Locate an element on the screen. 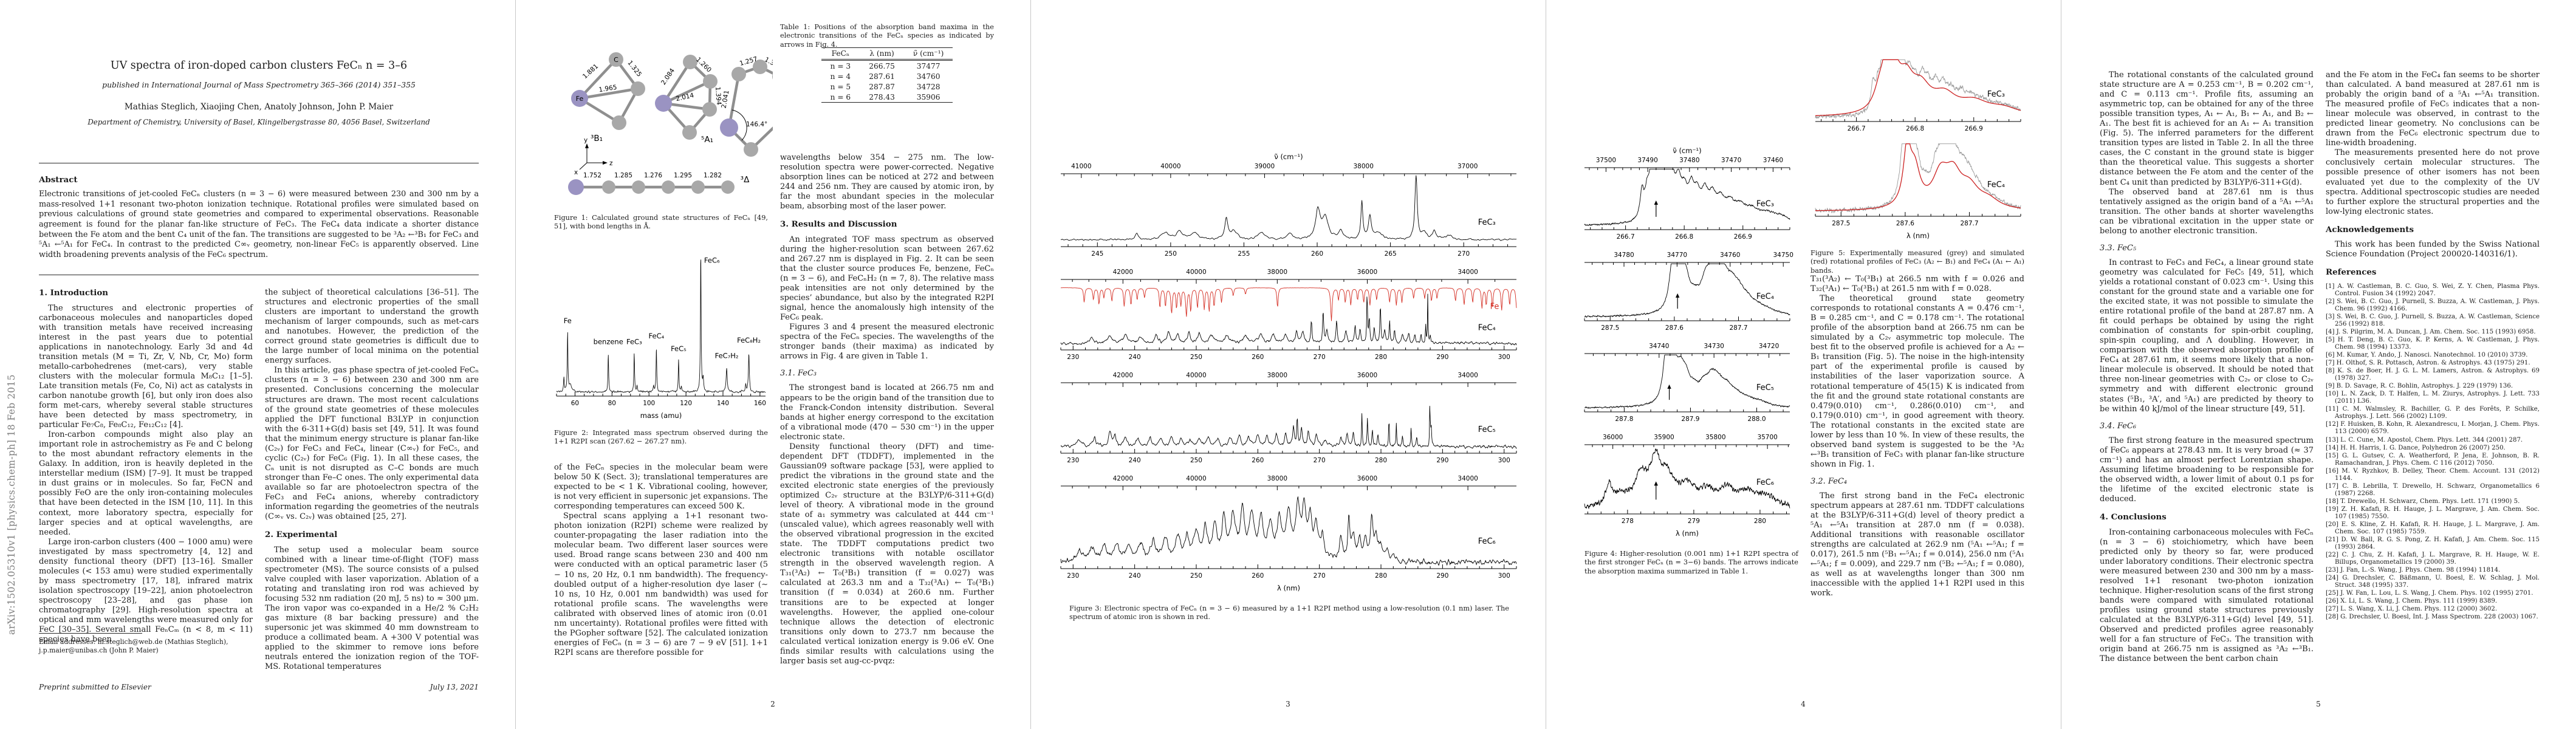 The width and height of the screenshot is (2576, 729). figure-5-panel-fec3: 266.7 266.8 266.9 FeC₃ is located at coordinates (1918, 95).